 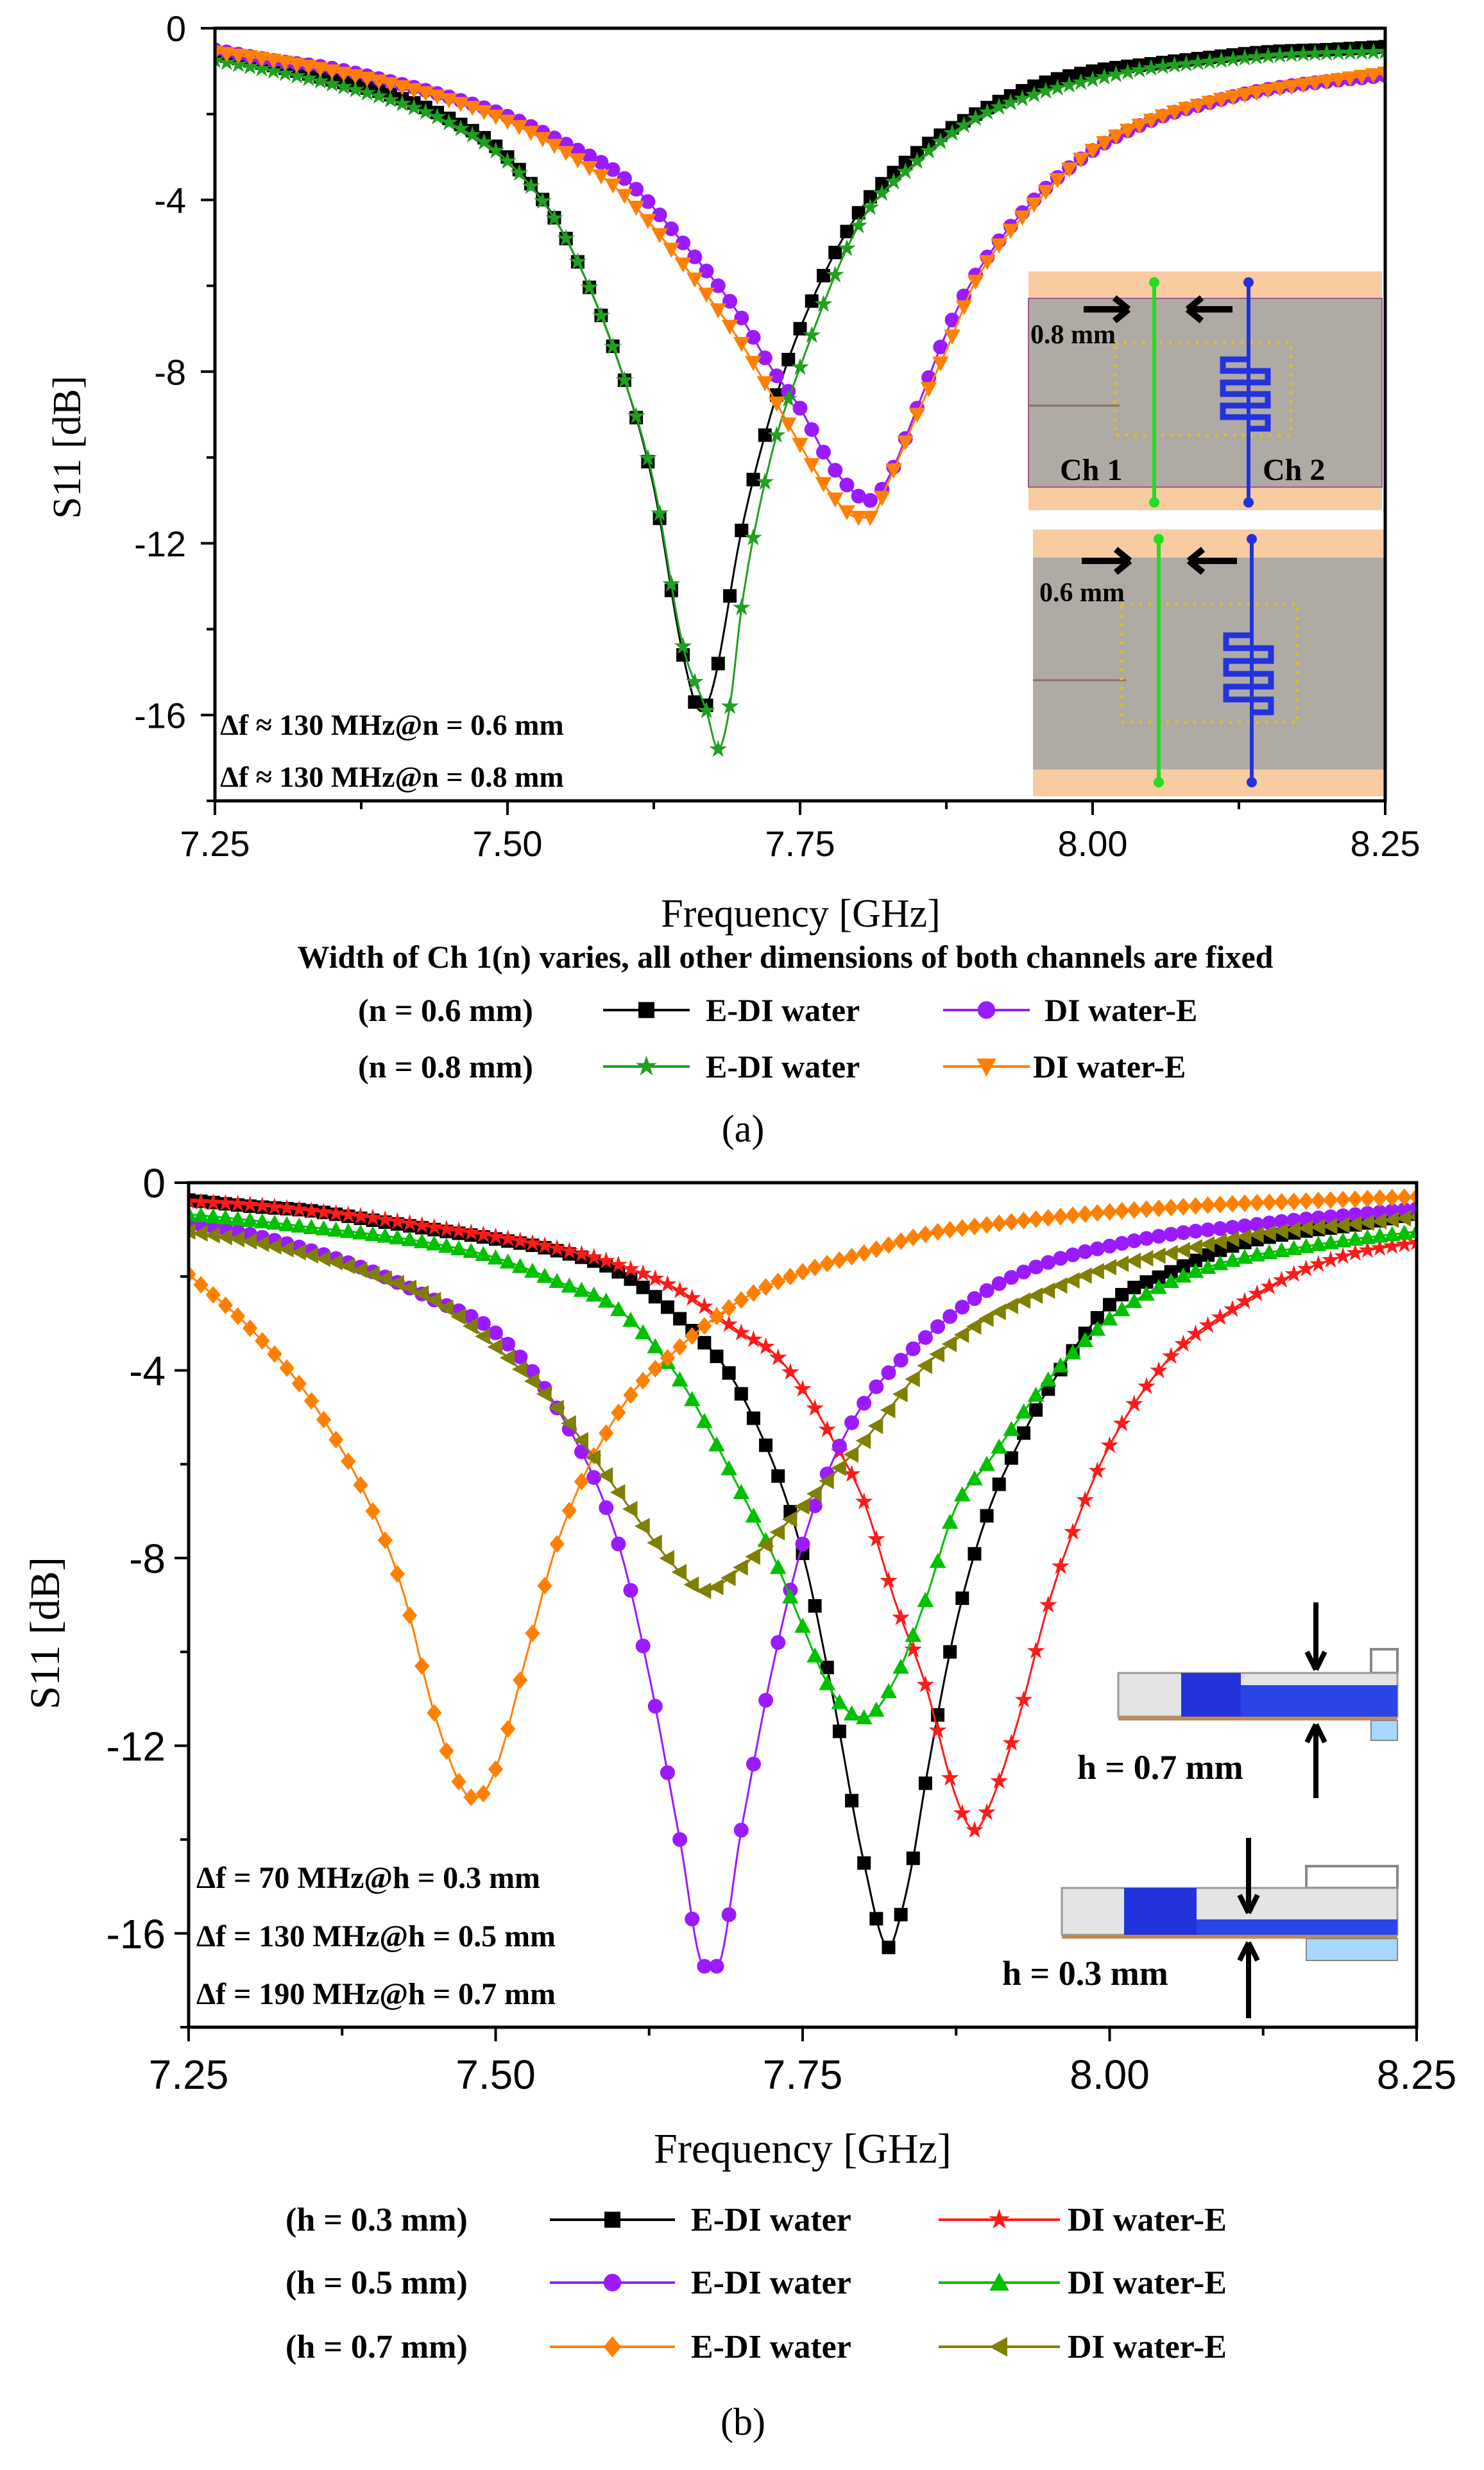 What do you see at coordinates (1093, 843) in the screenshot?
I see `x-tick-label: 8.00` at bounding box center [1093, 843].